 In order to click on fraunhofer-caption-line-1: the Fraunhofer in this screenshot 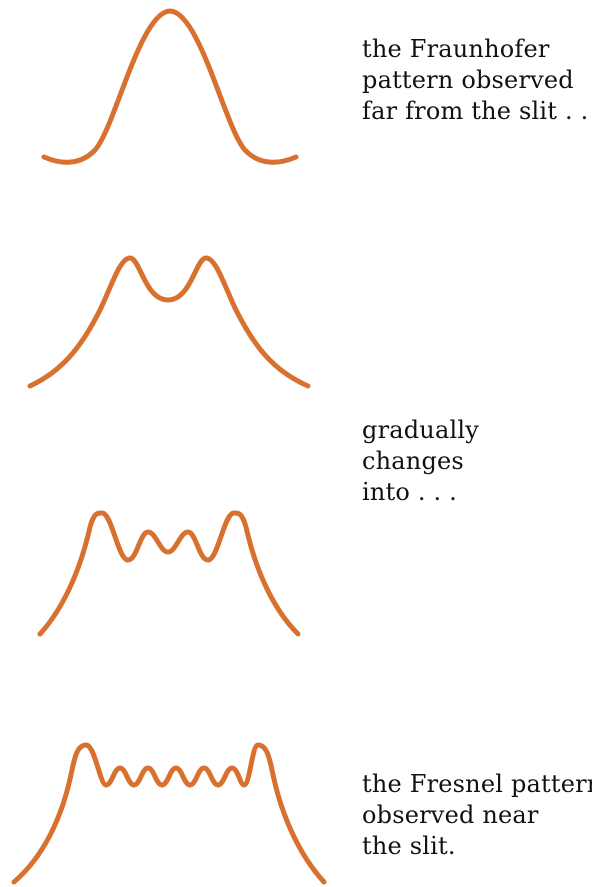, I will do `click(456, 49)`.